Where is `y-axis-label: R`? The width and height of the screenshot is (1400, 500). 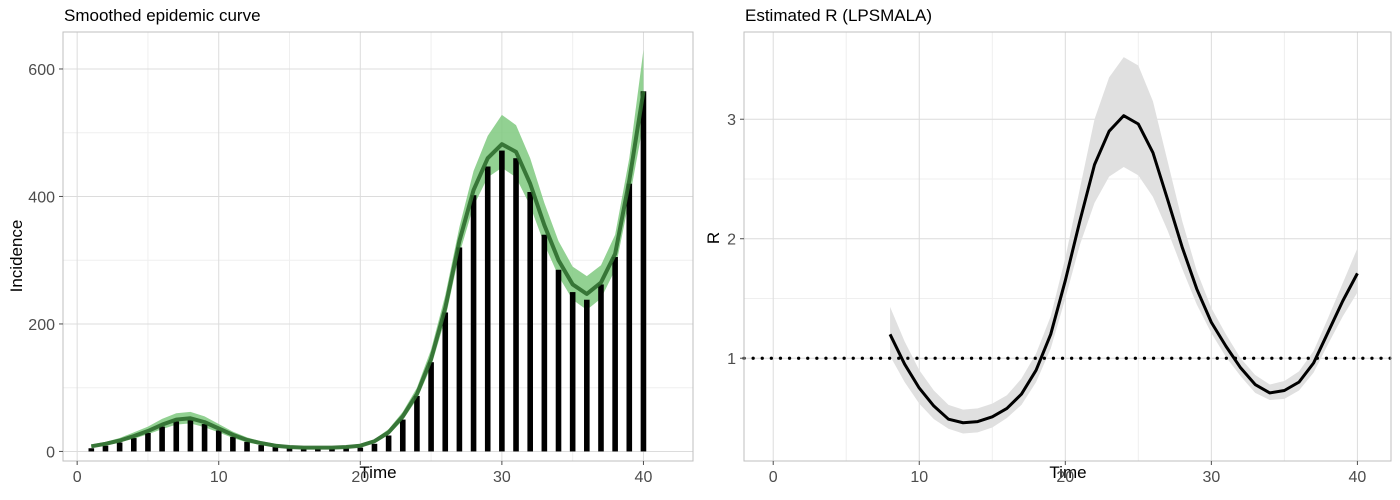
y-axis-label: R is located at coordinates (713, 238).